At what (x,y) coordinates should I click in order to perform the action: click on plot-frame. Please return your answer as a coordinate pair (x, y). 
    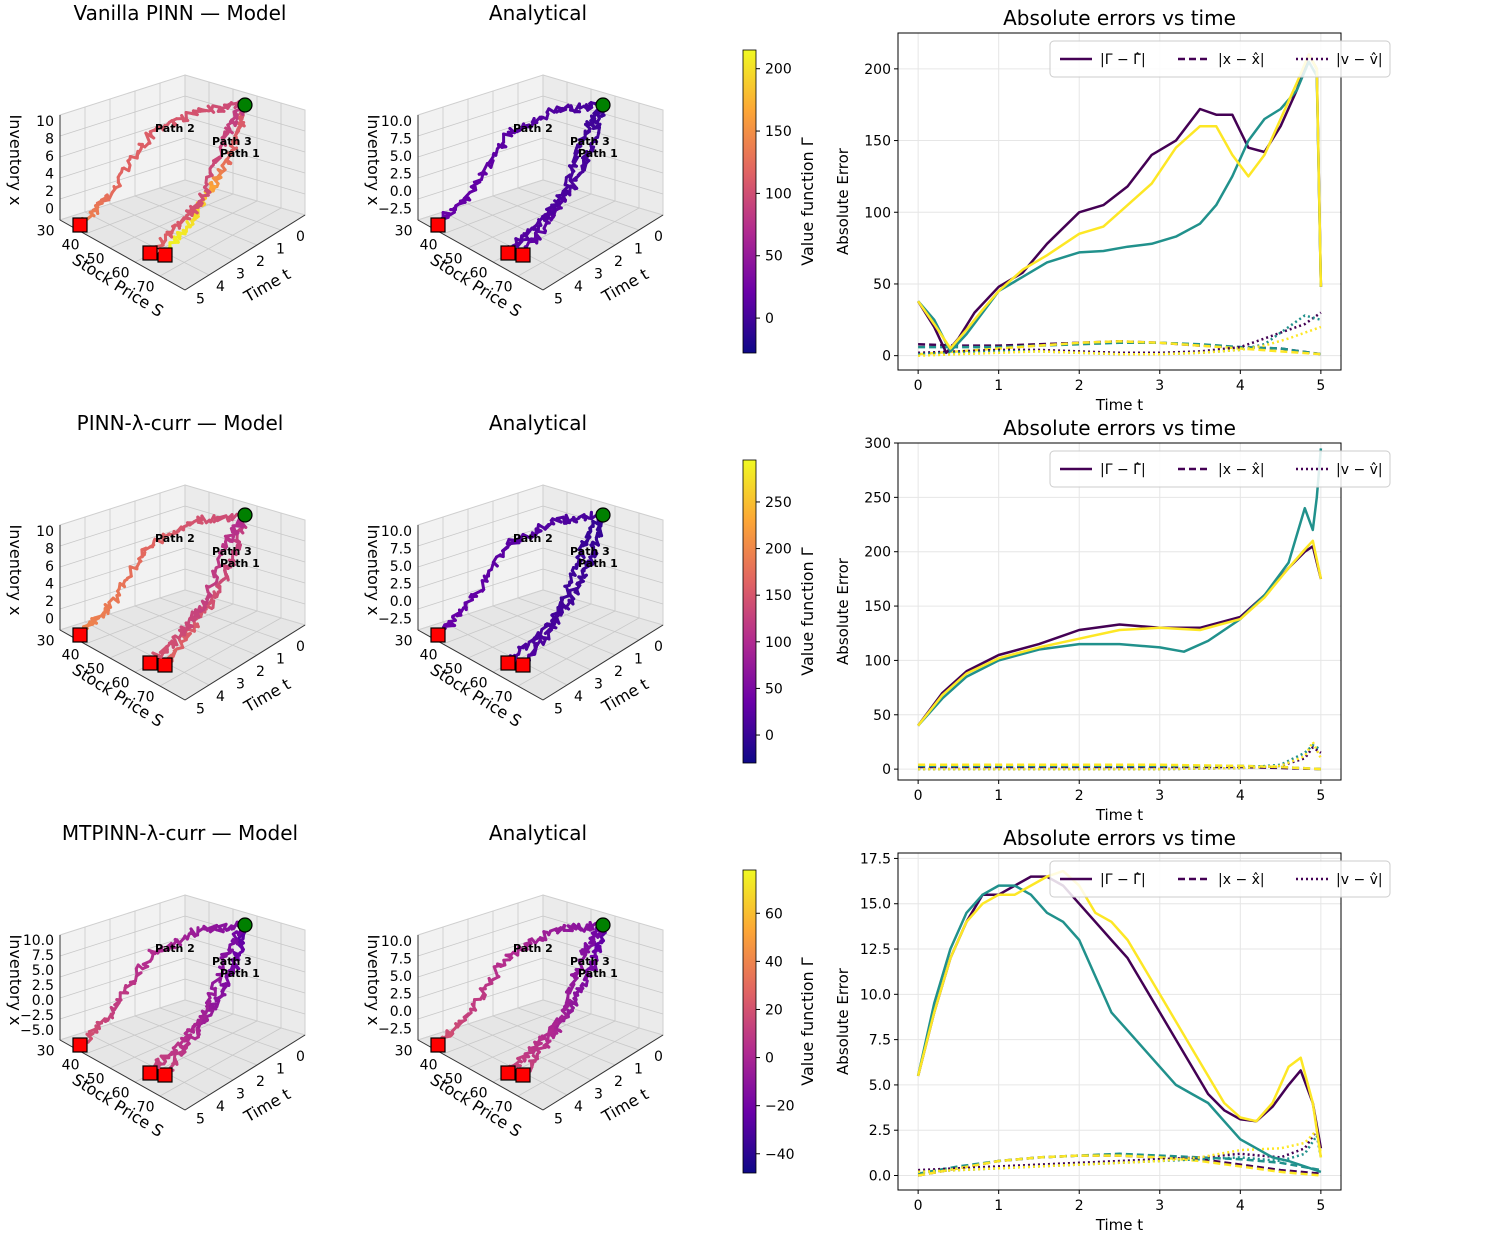
    Looking at the image, I should click on (1119, 611).